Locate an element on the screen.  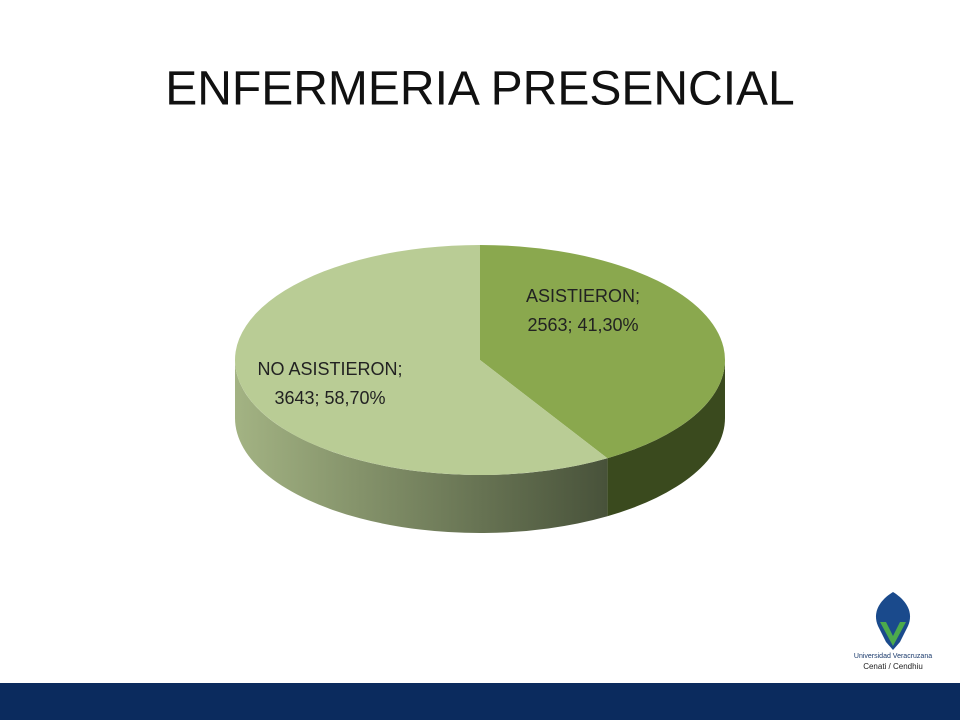
footer-bar is located at coordinates (480, 701).